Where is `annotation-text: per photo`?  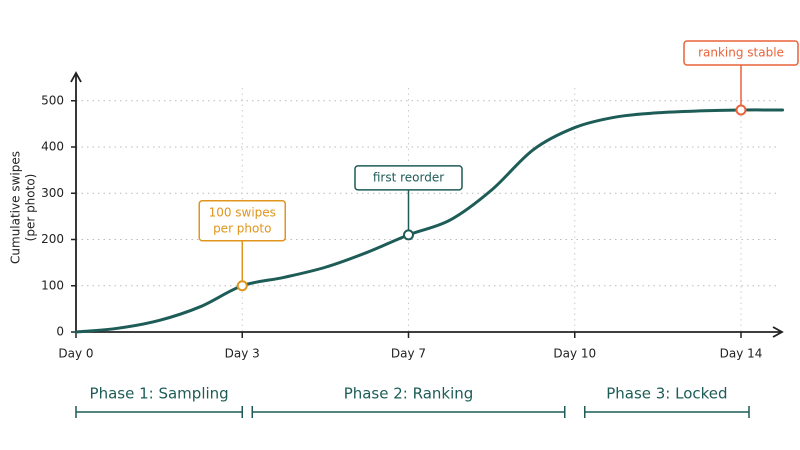 annotation-text: per photo is located at coordinates (242, 228).